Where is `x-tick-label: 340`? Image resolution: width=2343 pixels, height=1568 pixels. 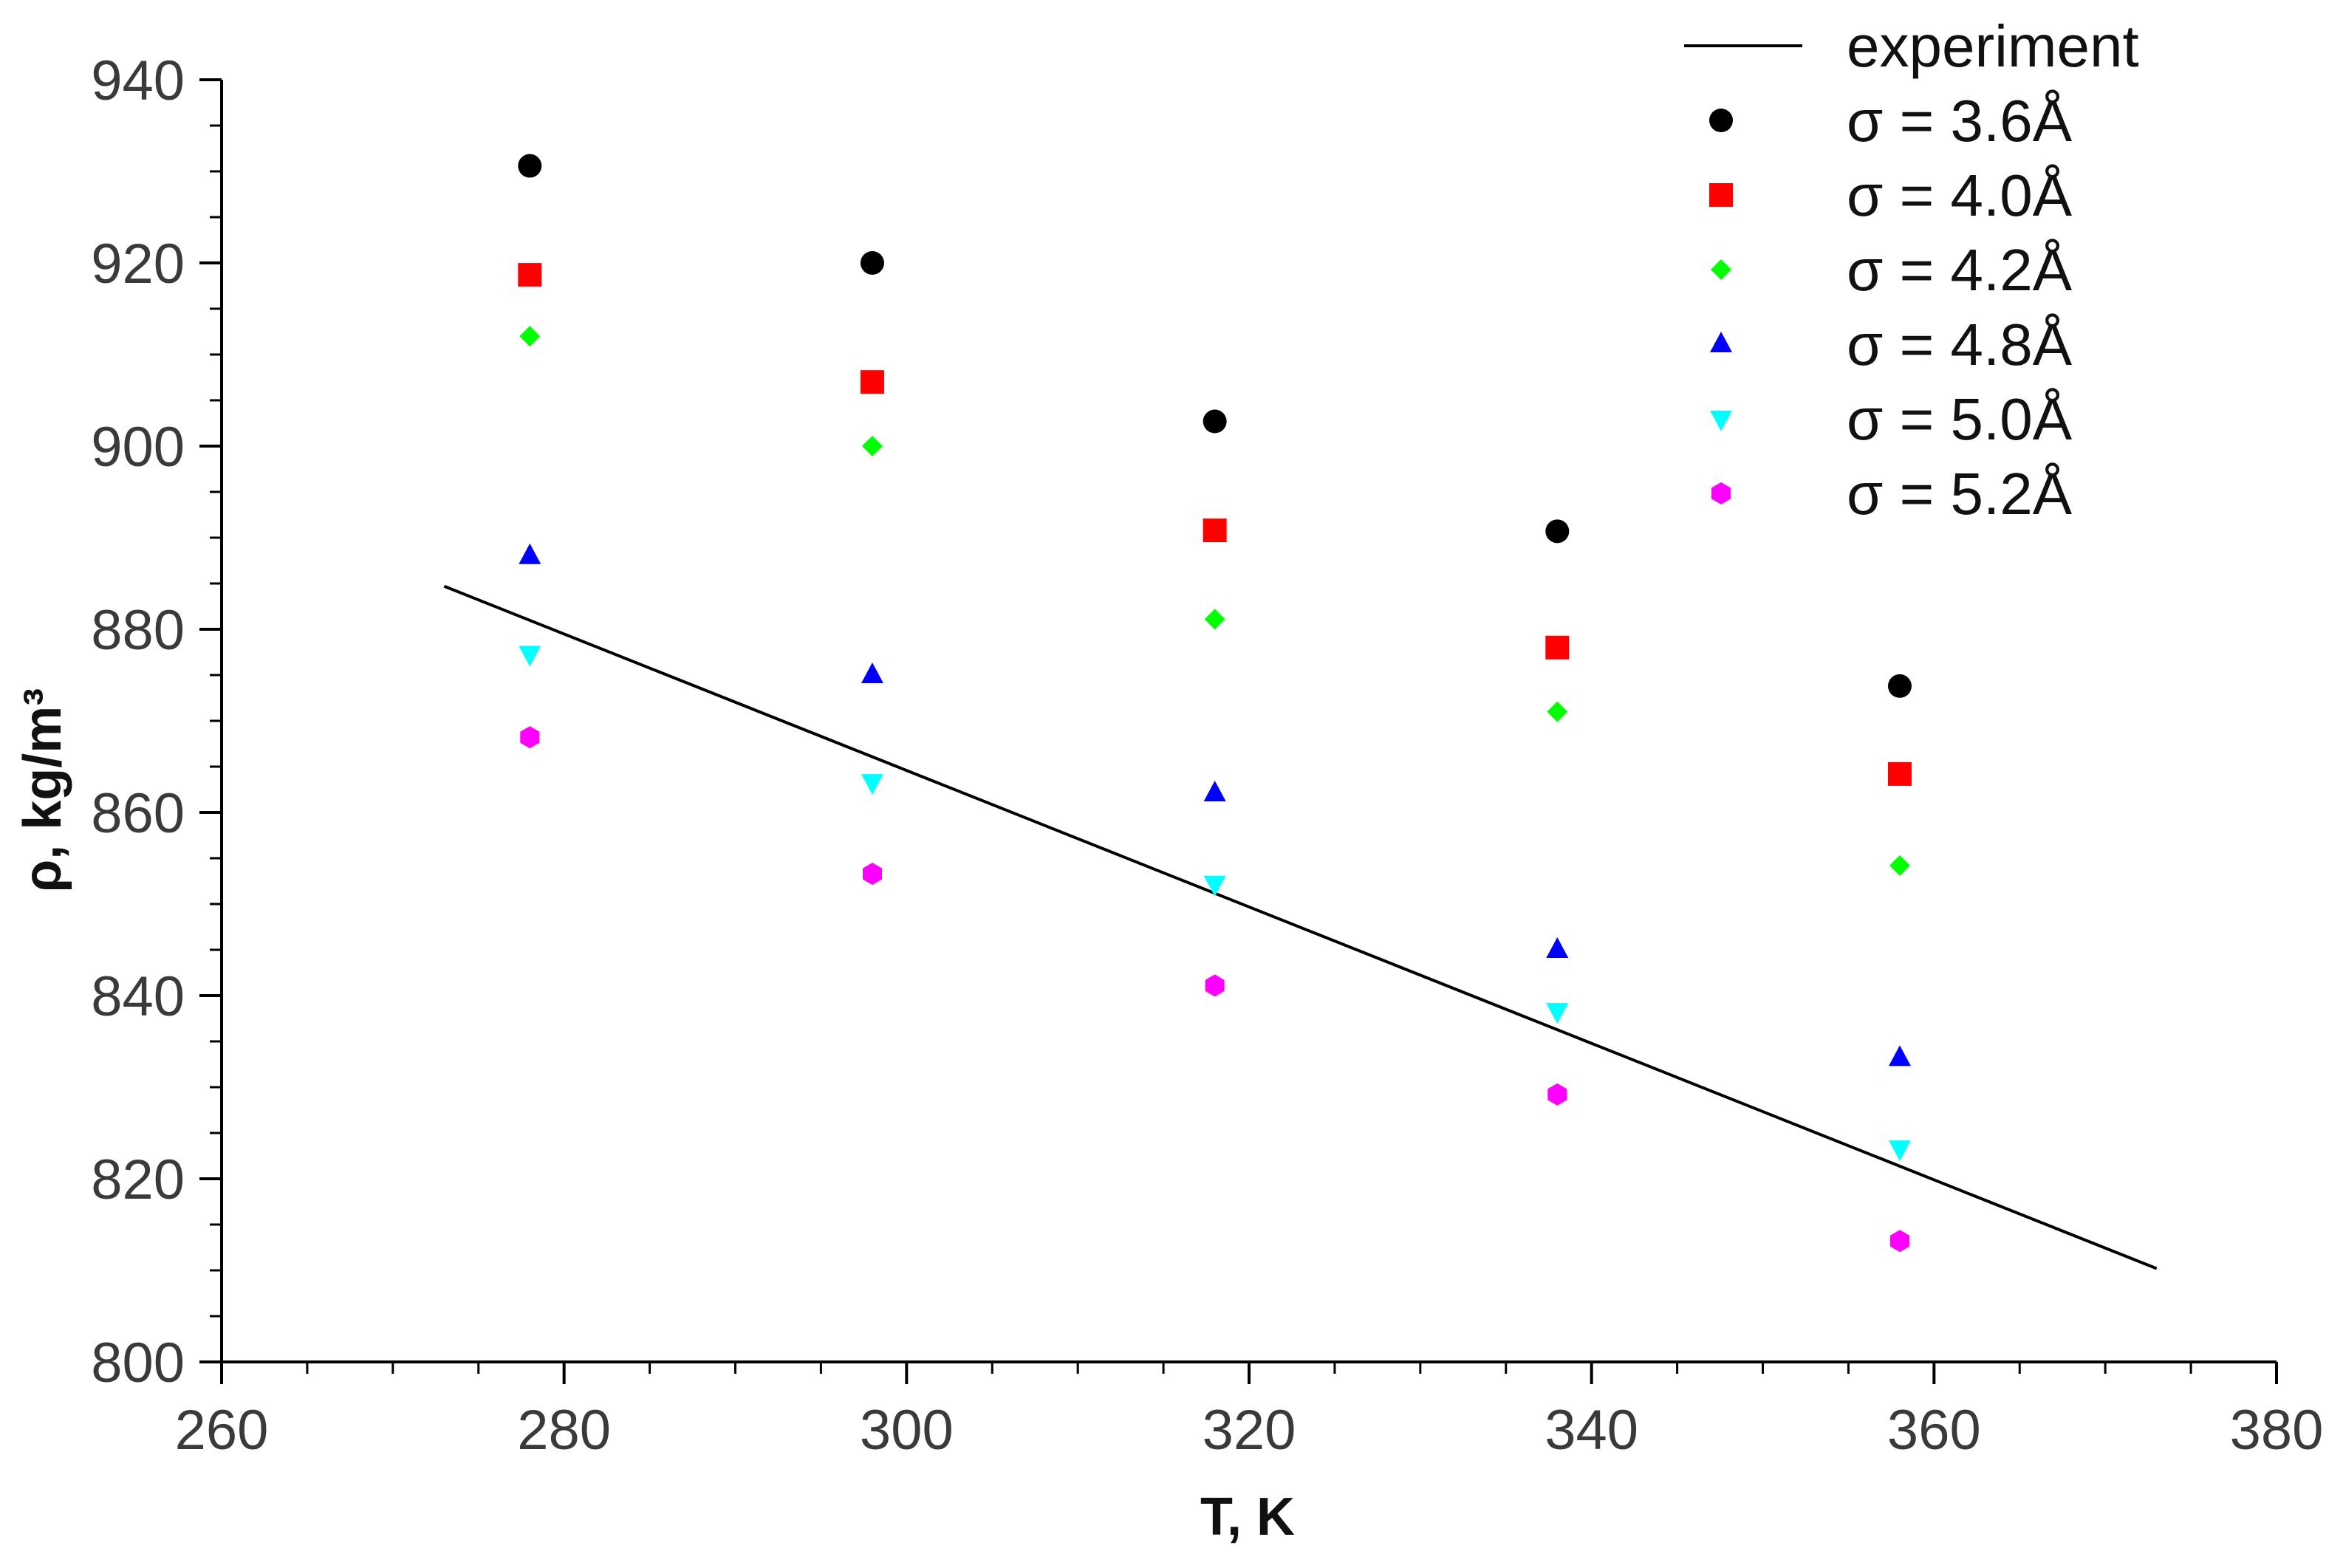
x-tick-label: 340 is located at coordinates (1591, 1430).